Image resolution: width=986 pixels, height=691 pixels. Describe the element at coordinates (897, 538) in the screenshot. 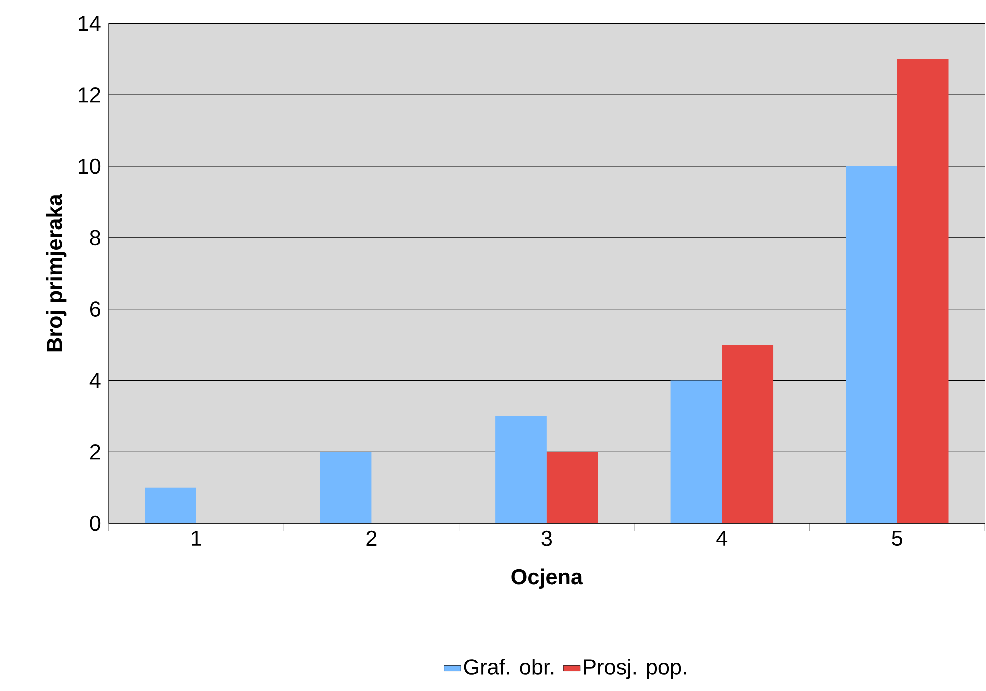

I see `x-tick-label: 5` at that location.